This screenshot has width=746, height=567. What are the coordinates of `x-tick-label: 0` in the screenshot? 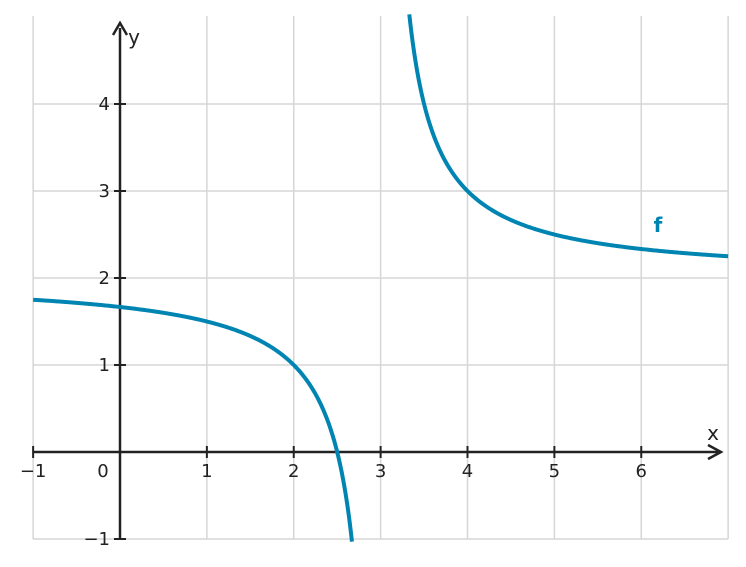 It's located at (102, 471).